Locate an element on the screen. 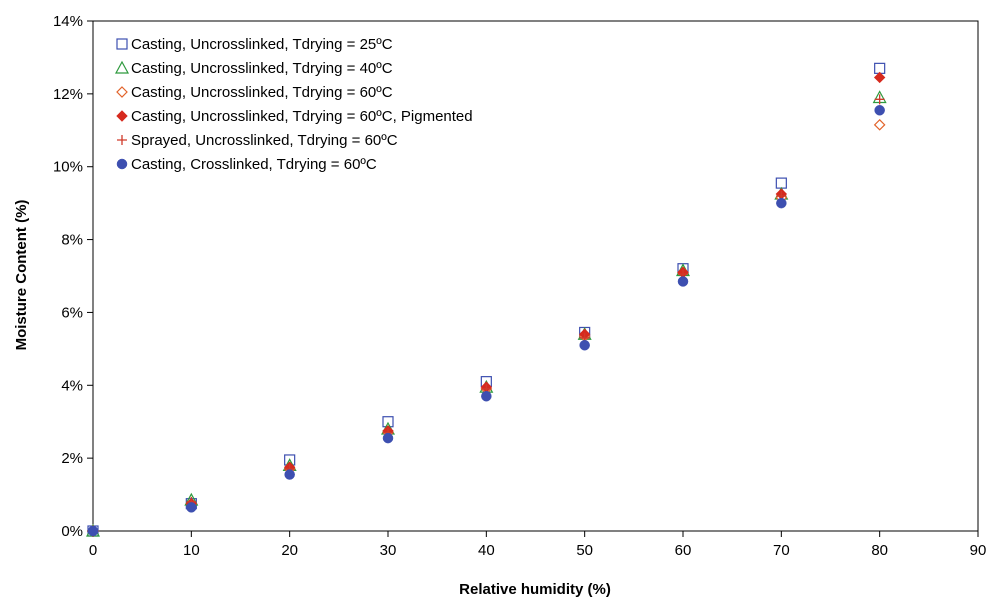 Image resolution: width=993 pixels, height=600 pixels. legend-item-1: Casting, Uncrosslinked, Tdrying = 25ºC is located at coordinates (254, 44).